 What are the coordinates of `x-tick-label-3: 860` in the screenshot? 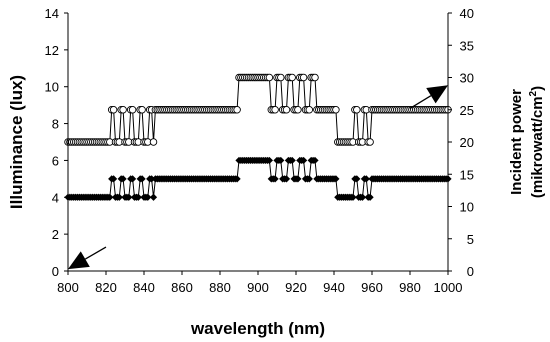 It's located at (182, 287).